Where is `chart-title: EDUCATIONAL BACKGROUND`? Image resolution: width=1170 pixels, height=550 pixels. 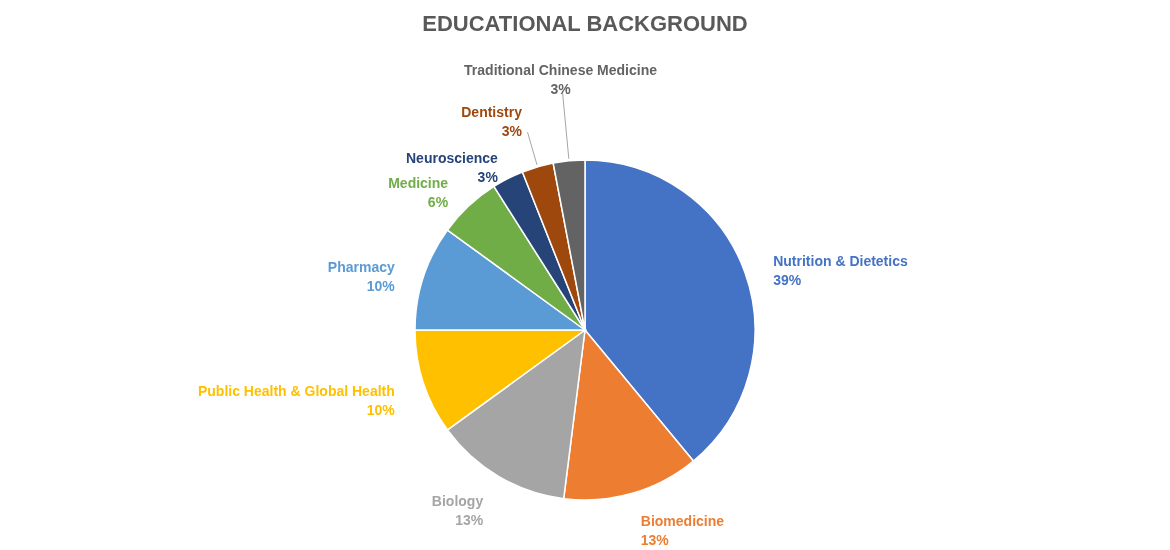
chart-title: EDUCATIONAL BACKGROUND is located at coordinates (585, 23).